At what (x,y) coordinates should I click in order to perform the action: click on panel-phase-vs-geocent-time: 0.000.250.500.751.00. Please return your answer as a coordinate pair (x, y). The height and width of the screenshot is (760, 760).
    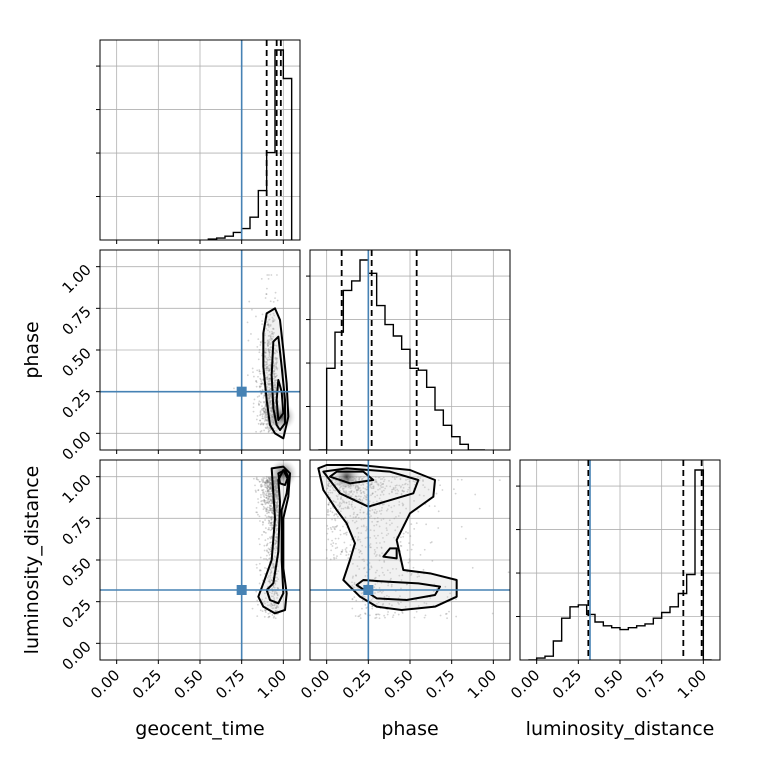
    Looking at the image, I should click on (179, 356).